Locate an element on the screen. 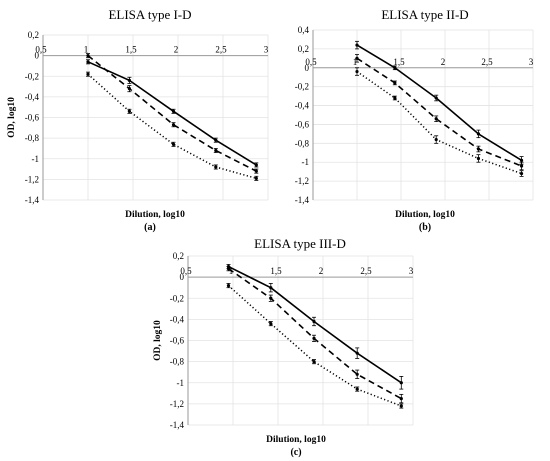 This screenshot has height=461, width=550. series-line-solid is located at coordinates (315, 324).